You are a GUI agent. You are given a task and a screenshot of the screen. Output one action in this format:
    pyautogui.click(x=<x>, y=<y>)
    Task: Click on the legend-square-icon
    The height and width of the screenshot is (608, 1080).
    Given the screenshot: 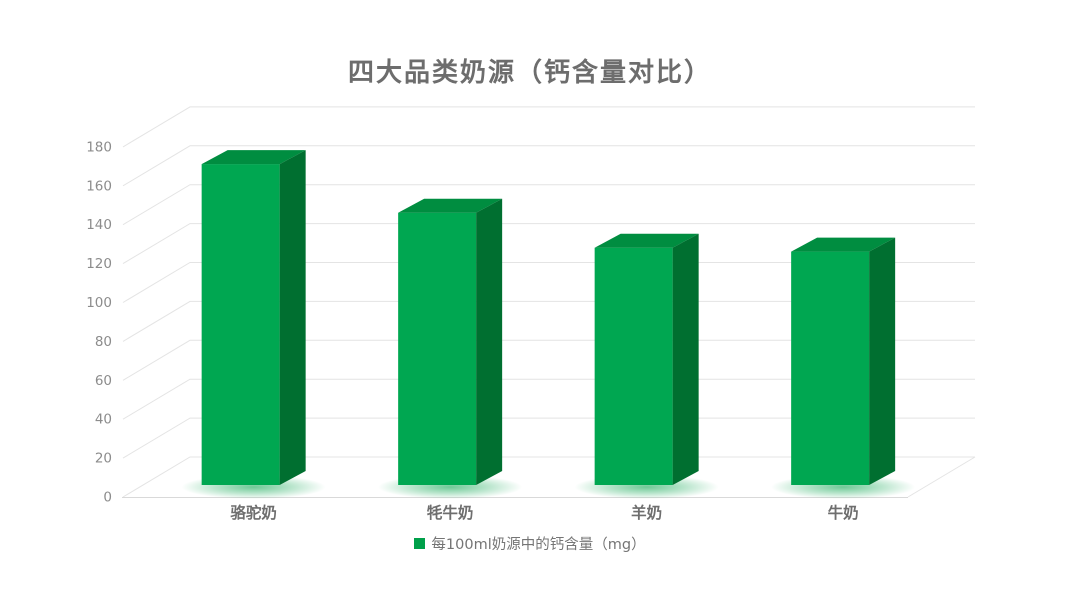 What is the action you would take?
    pyautogui.click(x=420, y=543)
    